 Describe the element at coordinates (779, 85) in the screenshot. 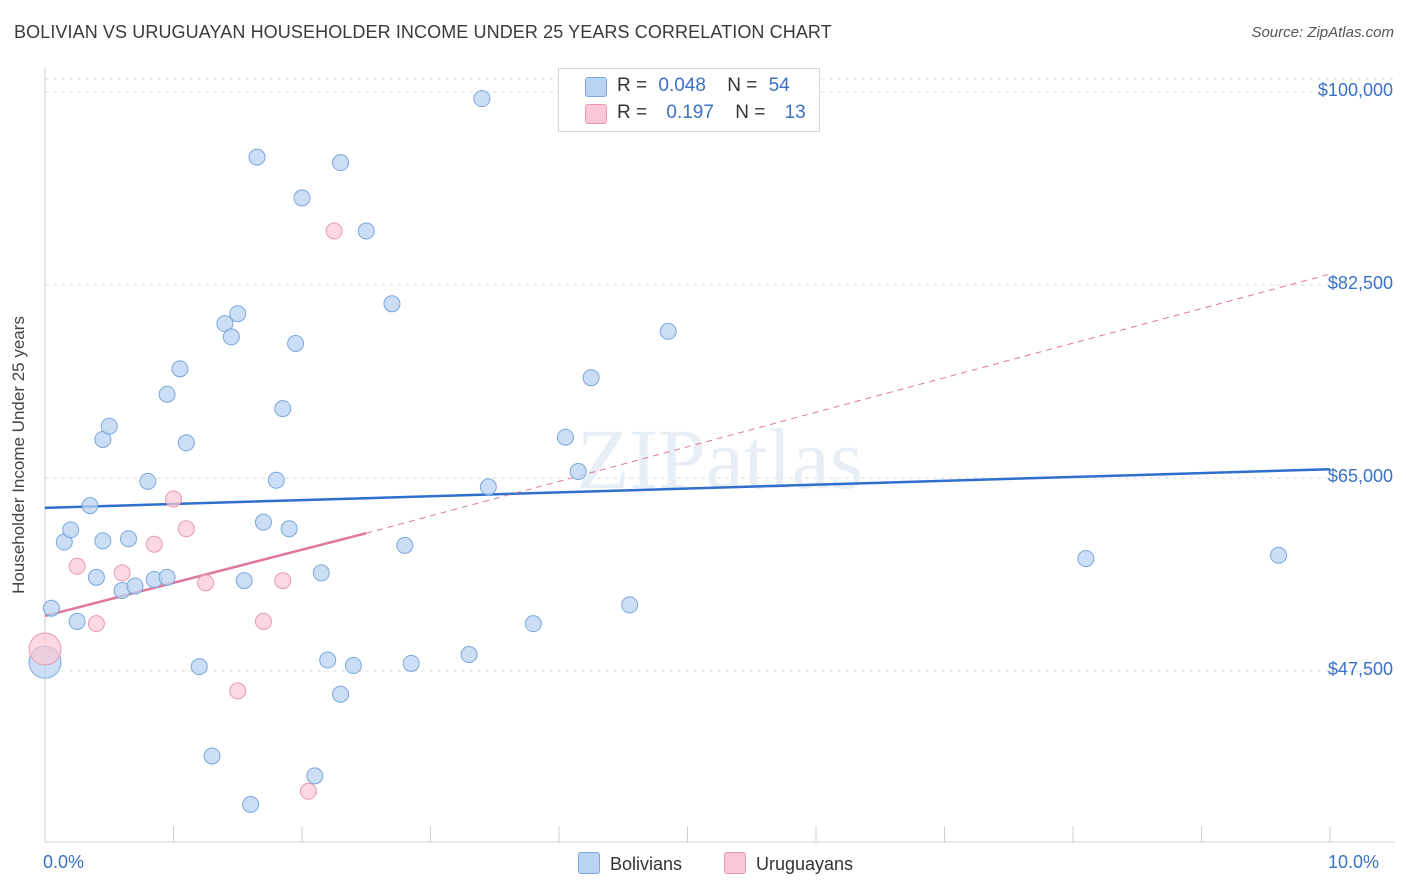

I see `legend-n-value: 54` at that location.